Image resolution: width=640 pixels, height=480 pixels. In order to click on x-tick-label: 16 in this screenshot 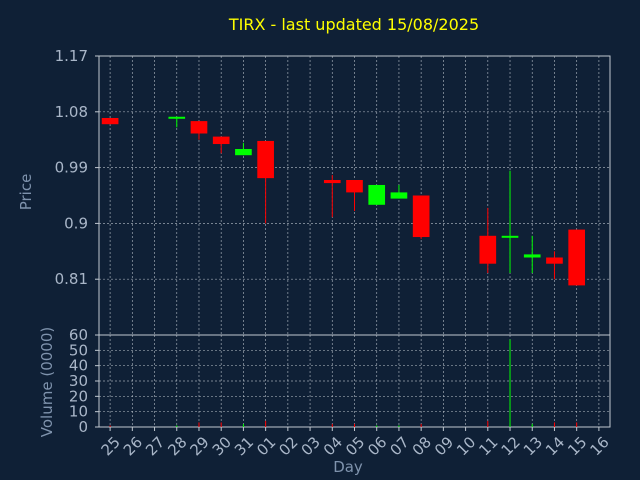, I will do `click(599, 446)`.